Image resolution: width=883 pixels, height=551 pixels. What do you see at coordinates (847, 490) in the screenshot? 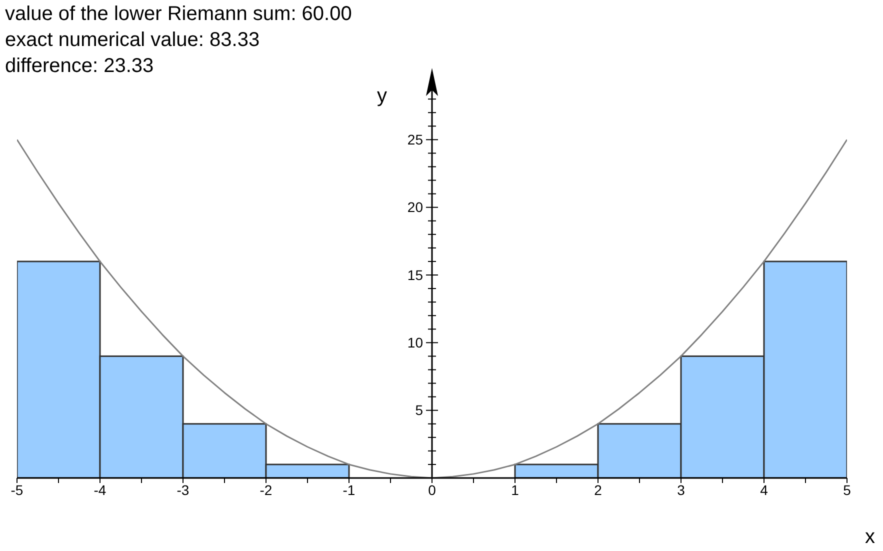
I see `x-tick-label: 5` at bounding box center [847, 490].